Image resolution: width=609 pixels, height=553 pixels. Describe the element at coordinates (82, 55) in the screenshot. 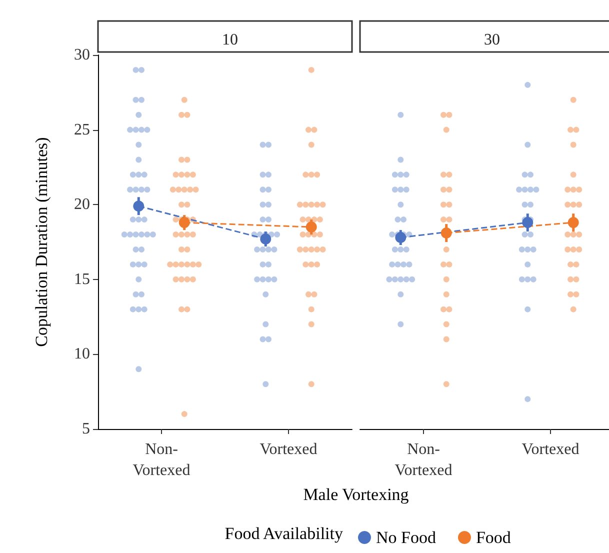

I see `y-tick-label: 30` at that location.